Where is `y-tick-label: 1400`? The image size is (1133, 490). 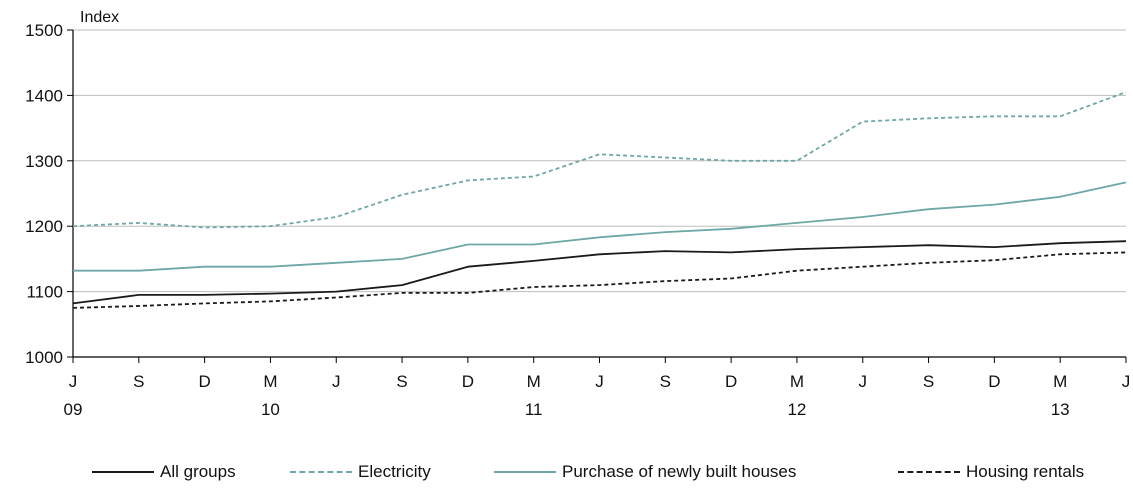 y-tick-label: 1400 is located at coordinates (44, 95).